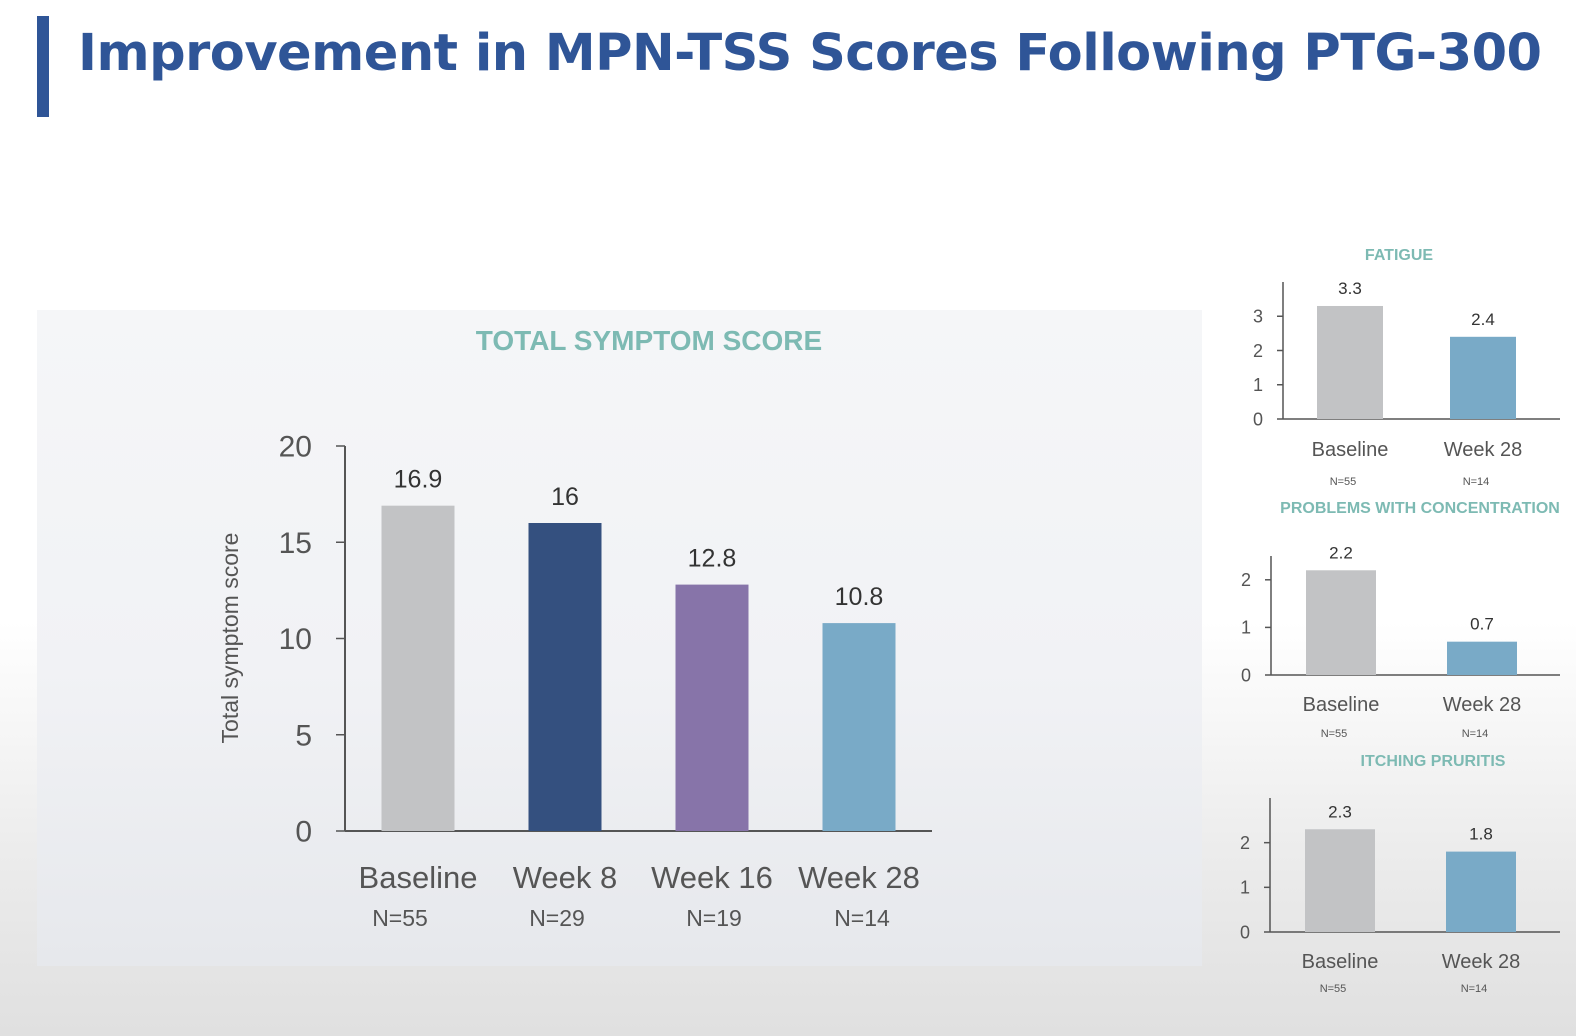 This screenshot has height=1036, width=1576. Describe the element at coordinates (230, 638) in the screenshot. I see `y-axis-title: Total symptom score` at that location.